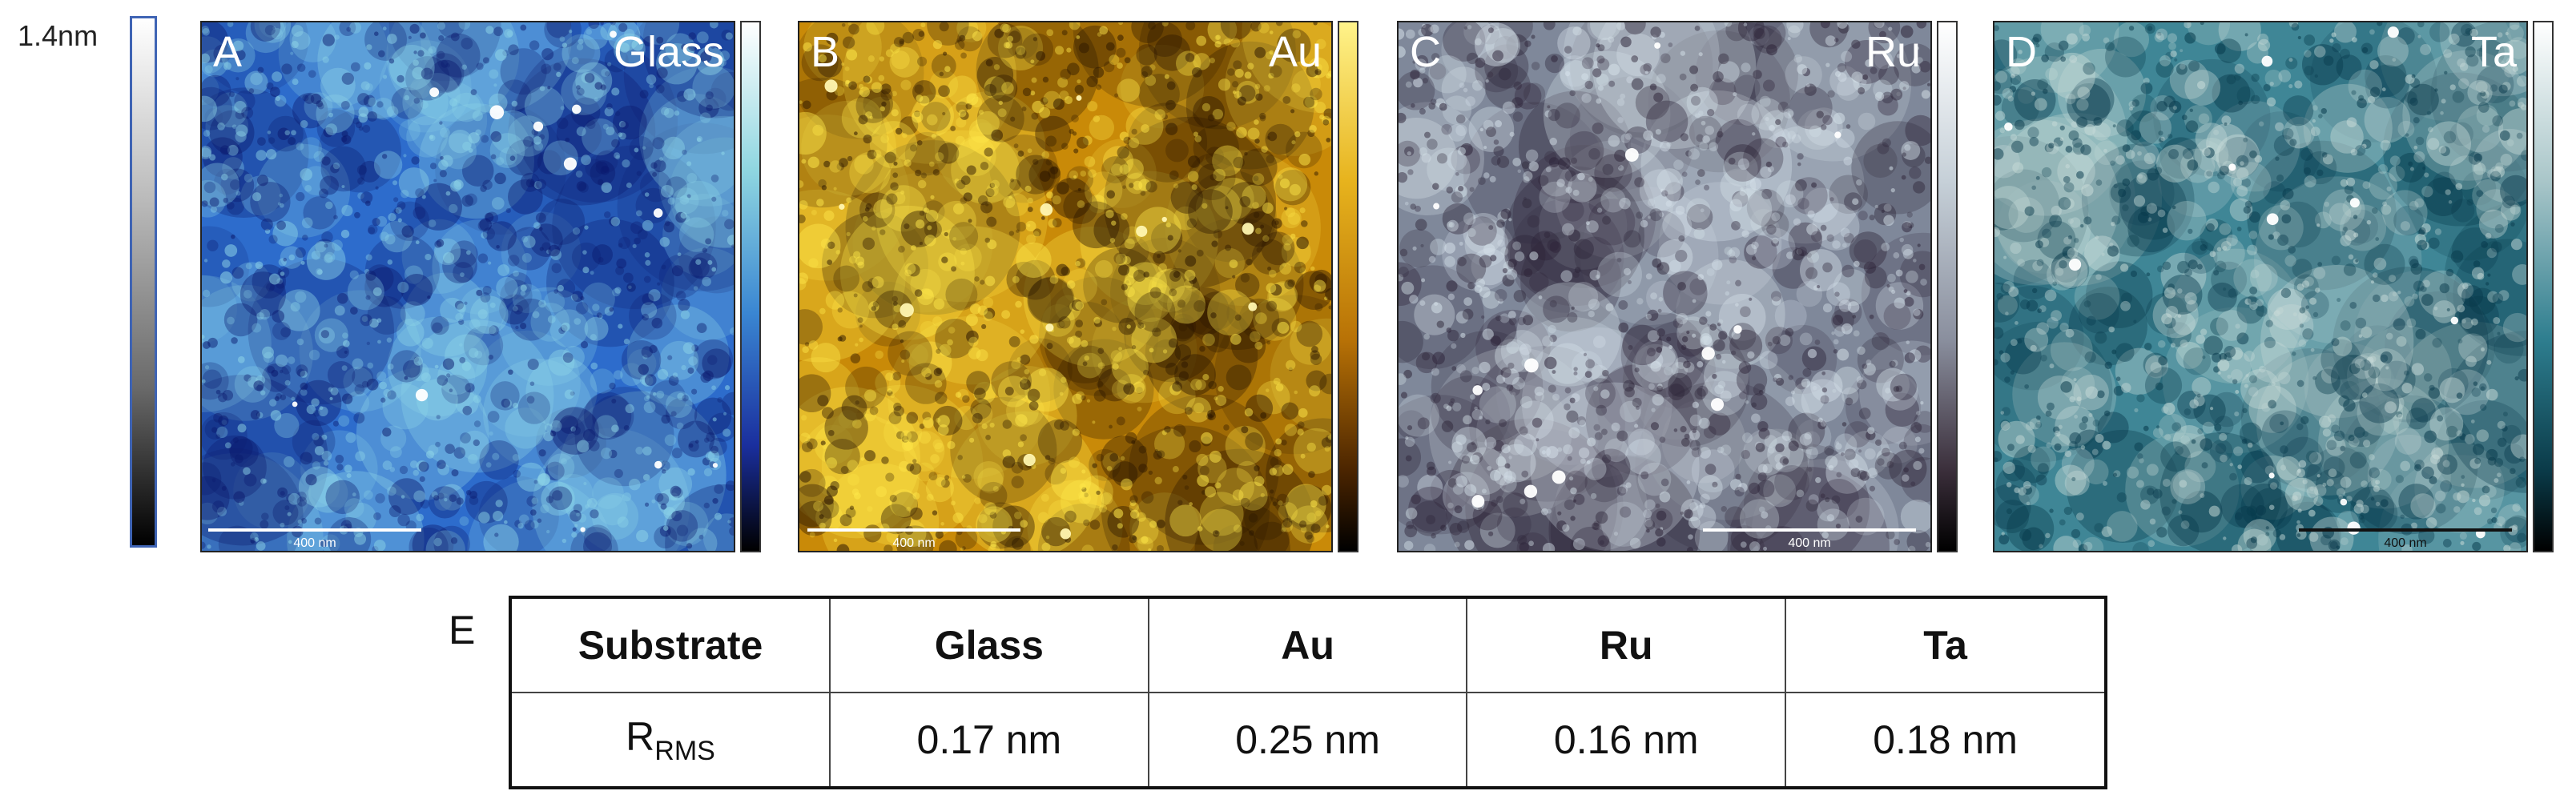 The height and width of the screenshot is (807, 2576). I want to click on afm-image-glass, so click(468, 286).